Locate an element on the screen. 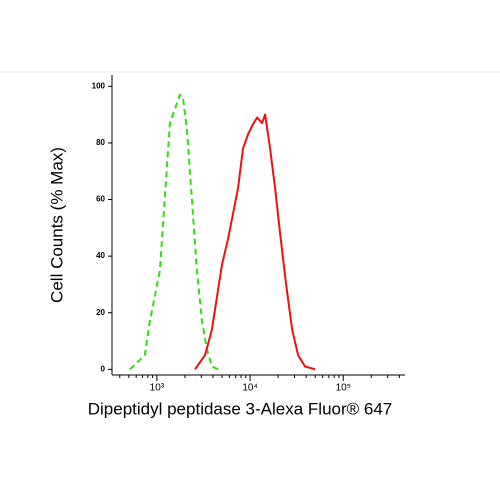 The width and height of the screenshot is (500, 500). y-tick-label: 20 is located at coordinates (100, 312).